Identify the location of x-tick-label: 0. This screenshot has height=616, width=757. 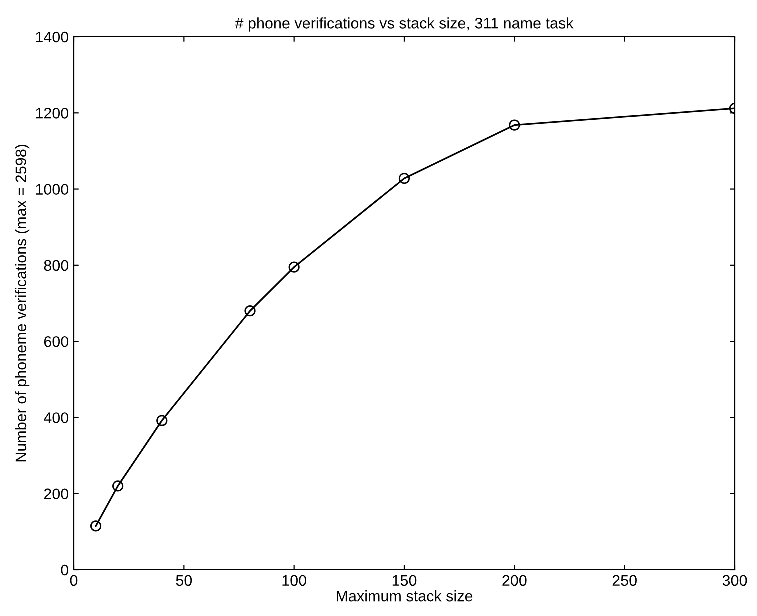
(74, 580).